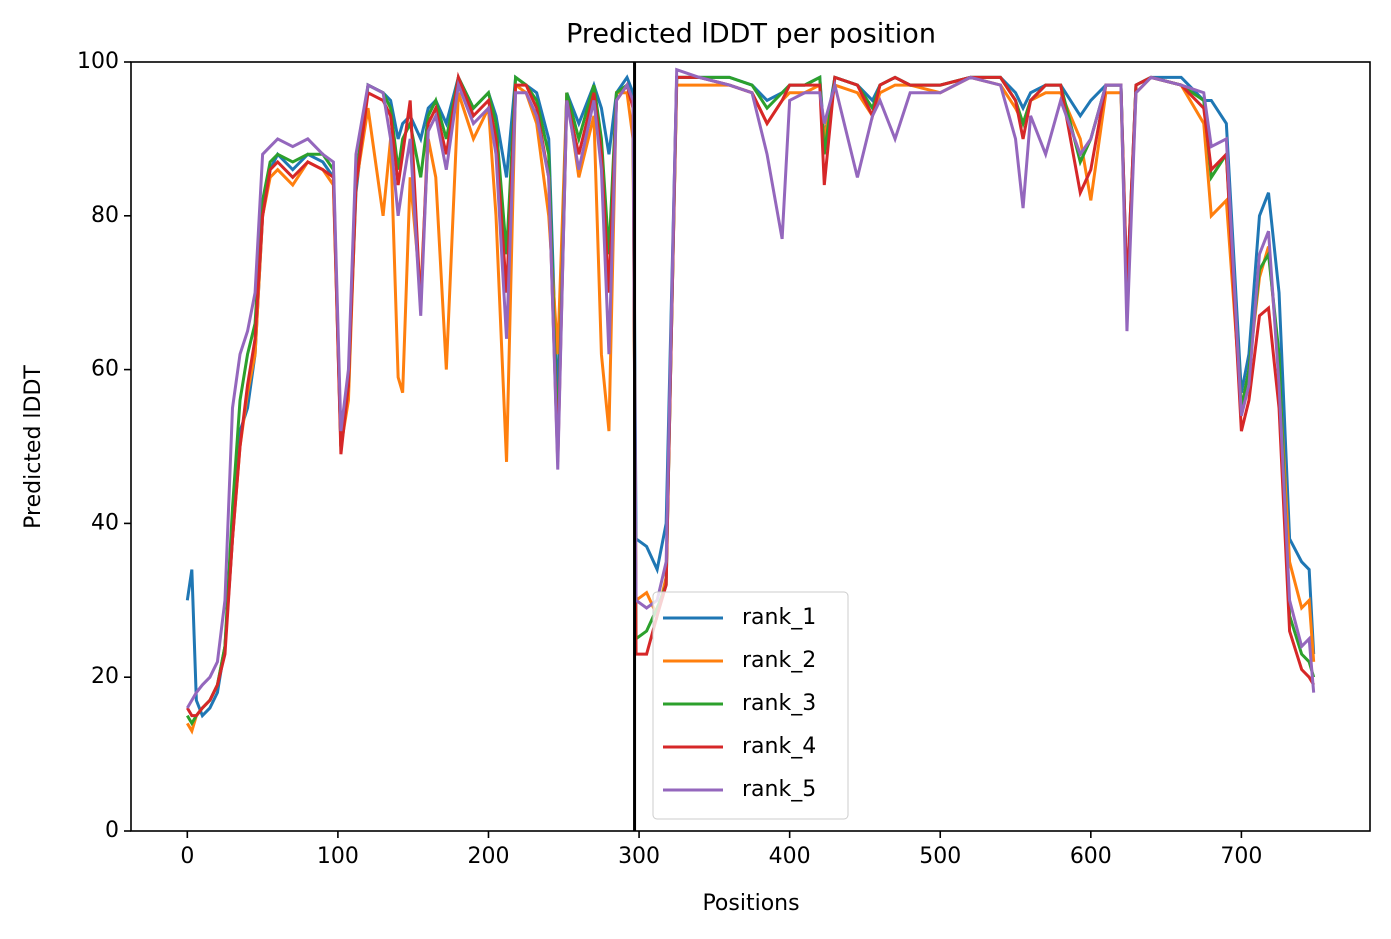 This screenshot has height=939, width=1391. What do you see at coordinates (488, 856) in the screenshot?
I see `x-tick-label: 200` at bounding box center [488, 856].